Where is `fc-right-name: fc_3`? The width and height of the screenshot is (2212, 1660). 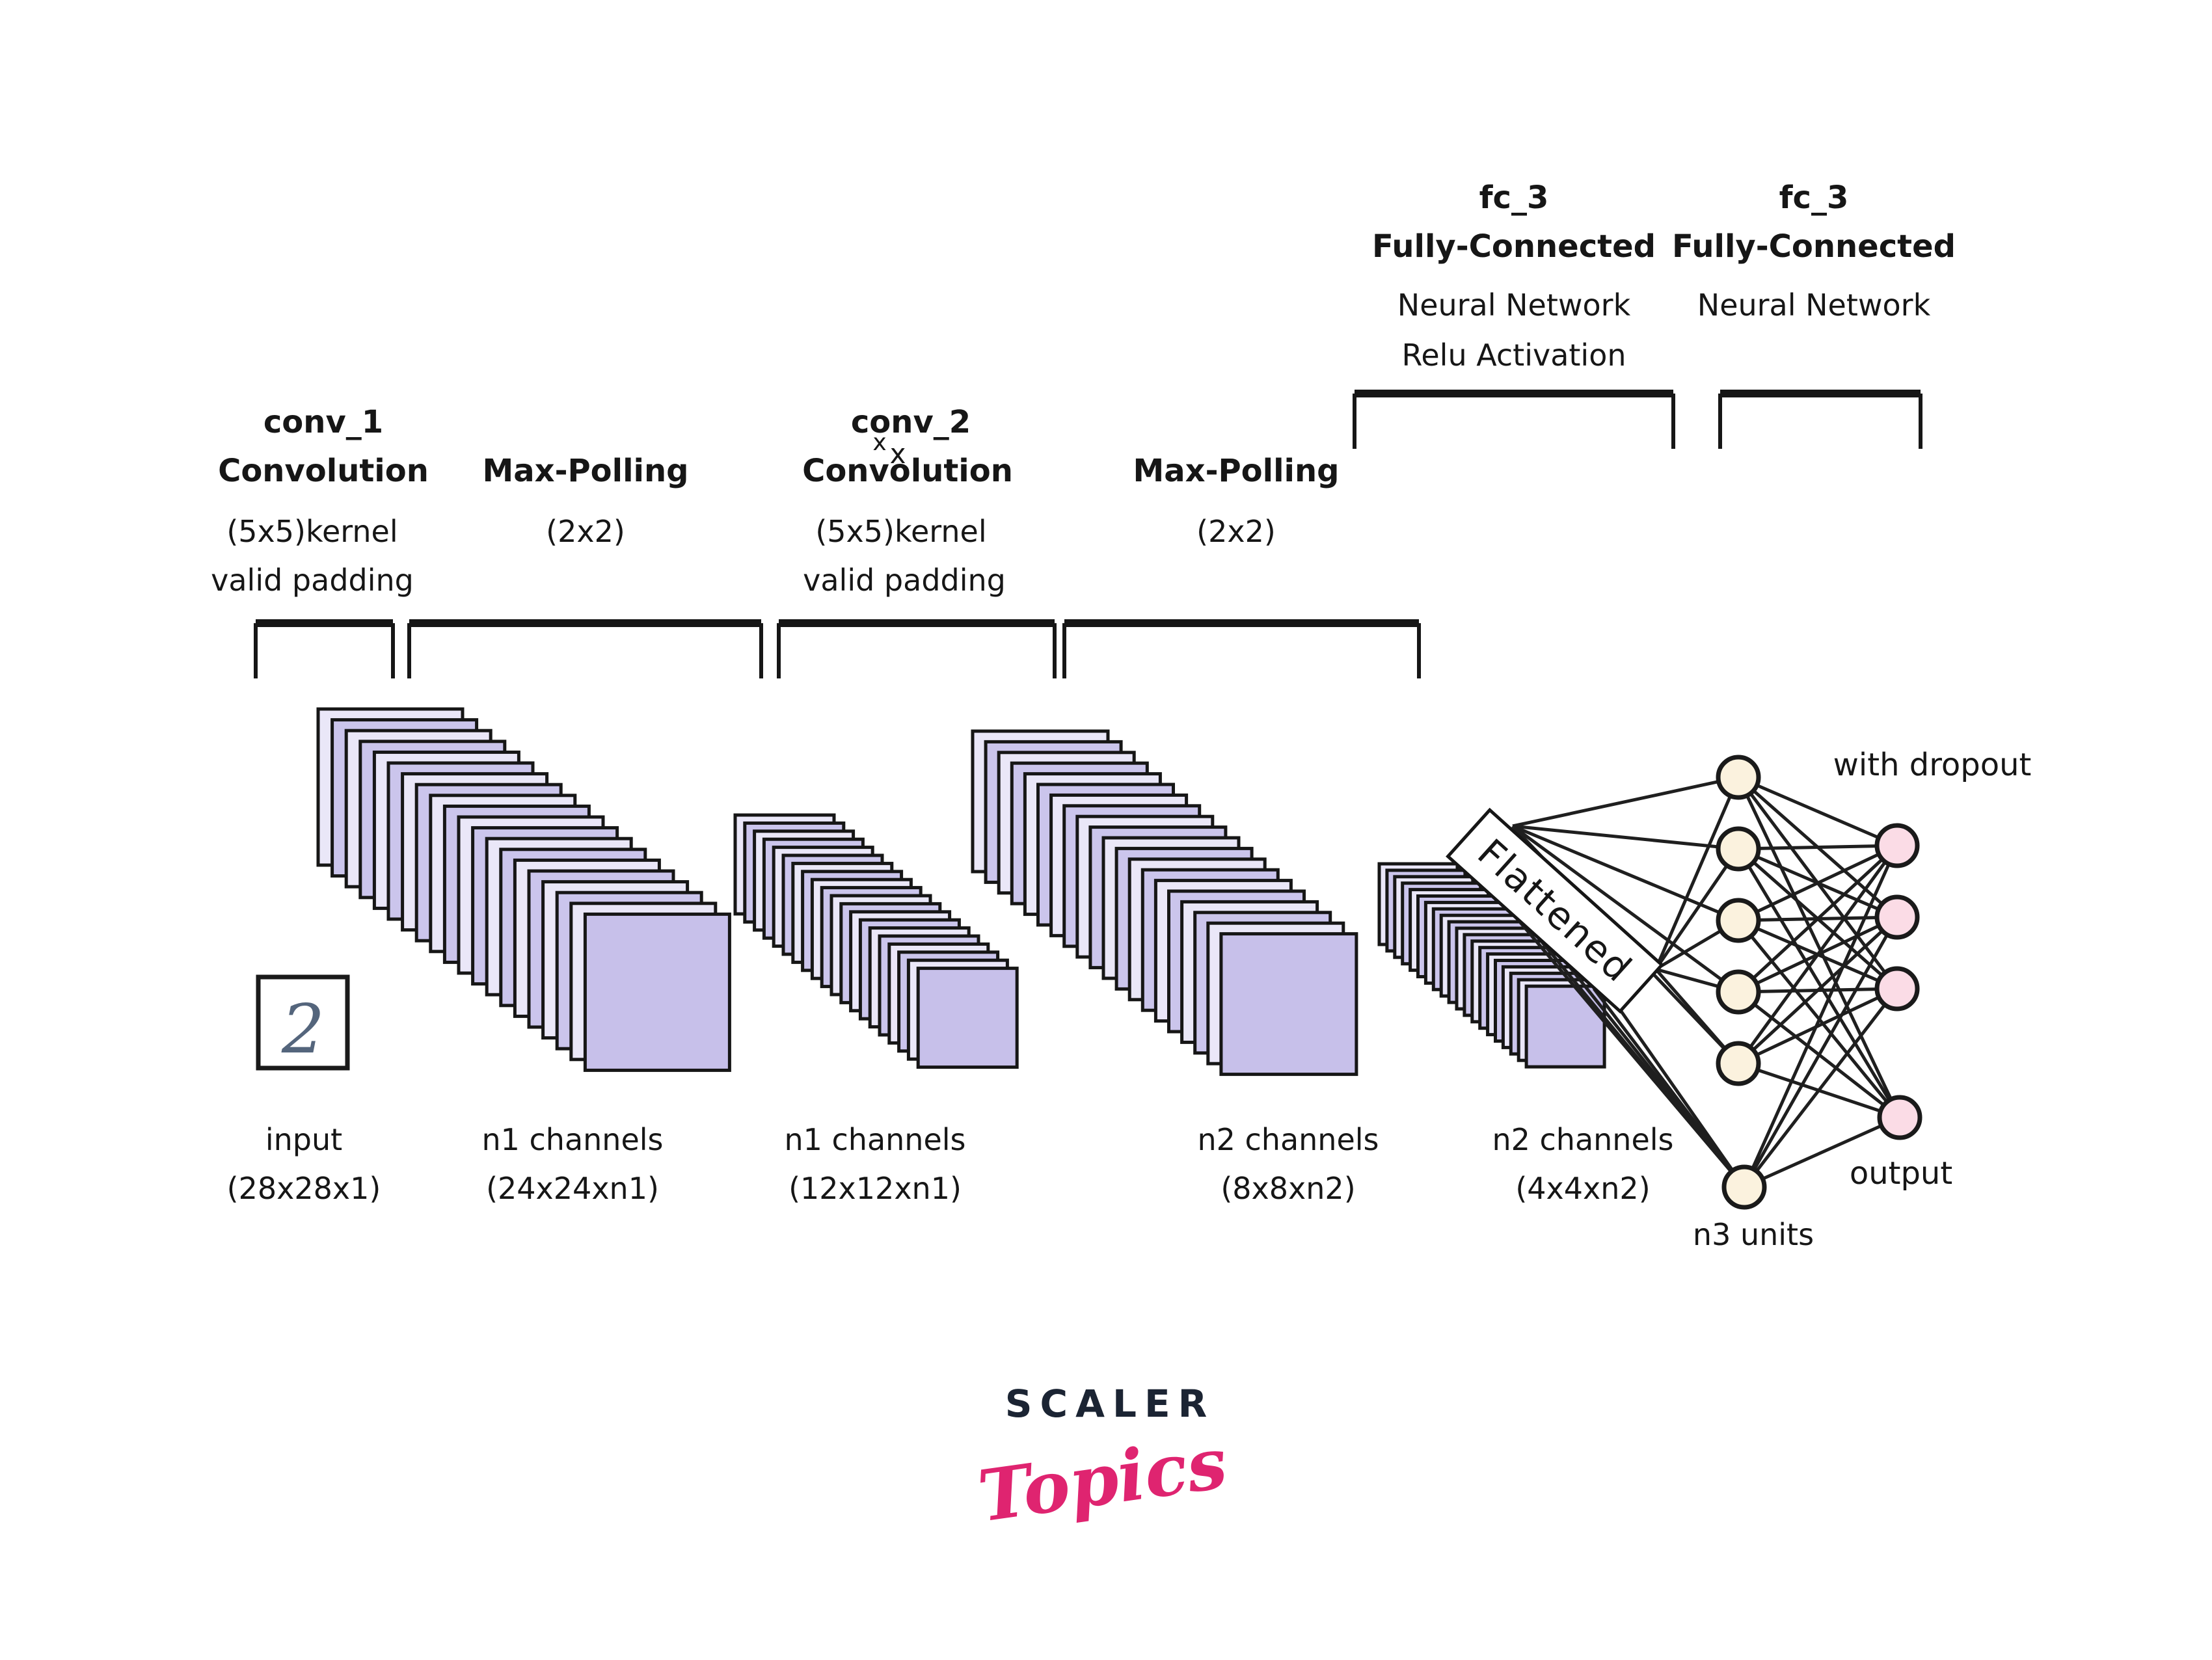
fc-right-name: fc_3 is located at coordinates (1814, 198).